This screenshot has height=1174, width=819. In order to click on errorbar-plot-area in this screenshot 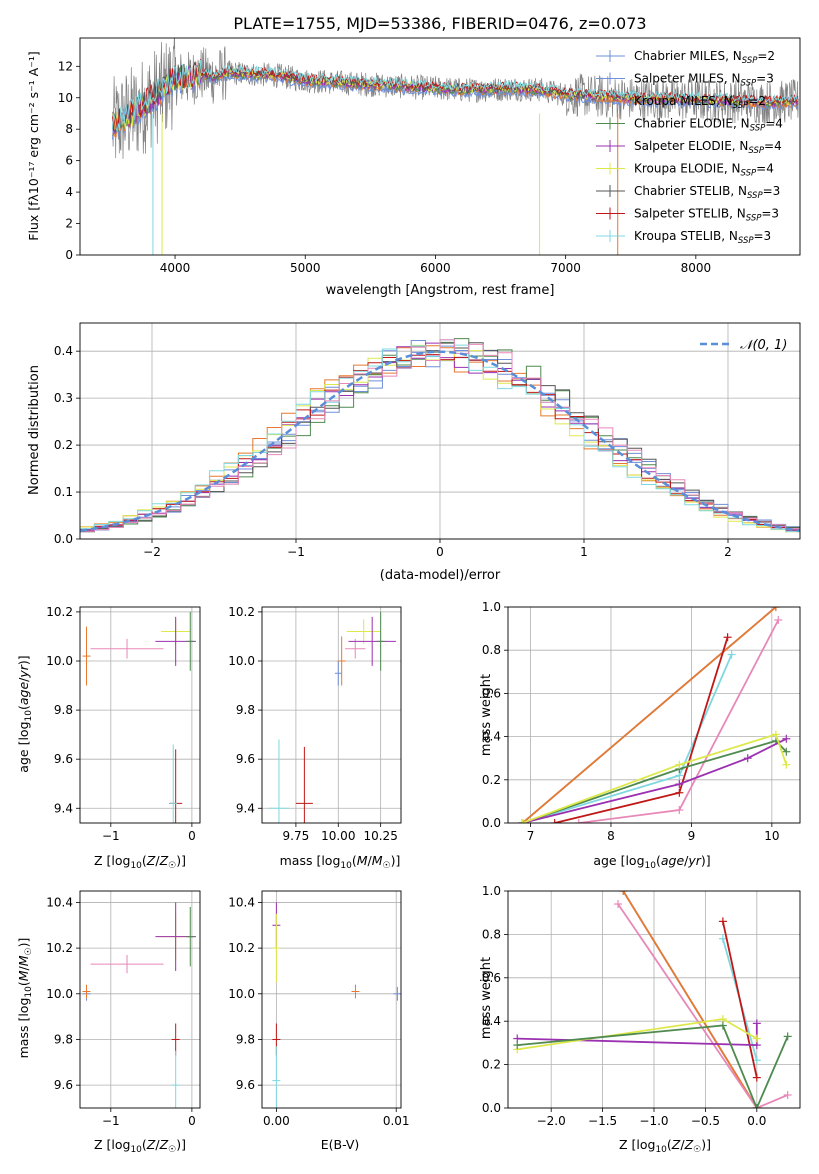, I will do `click(139, 717)`.